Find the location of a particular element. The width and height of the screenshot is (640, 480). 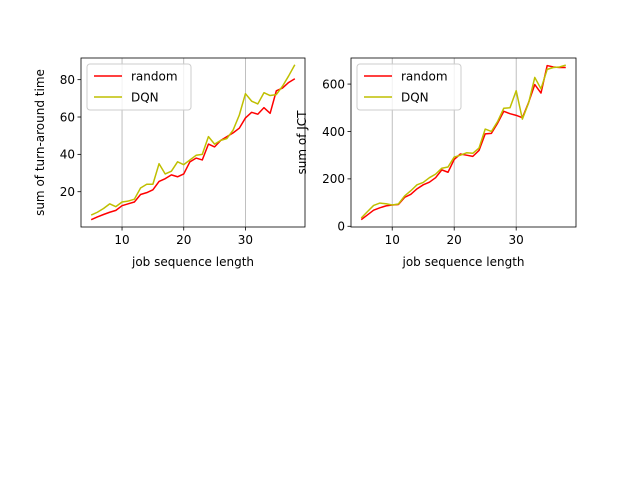

series-line-random is located at coordinates (193, 149).